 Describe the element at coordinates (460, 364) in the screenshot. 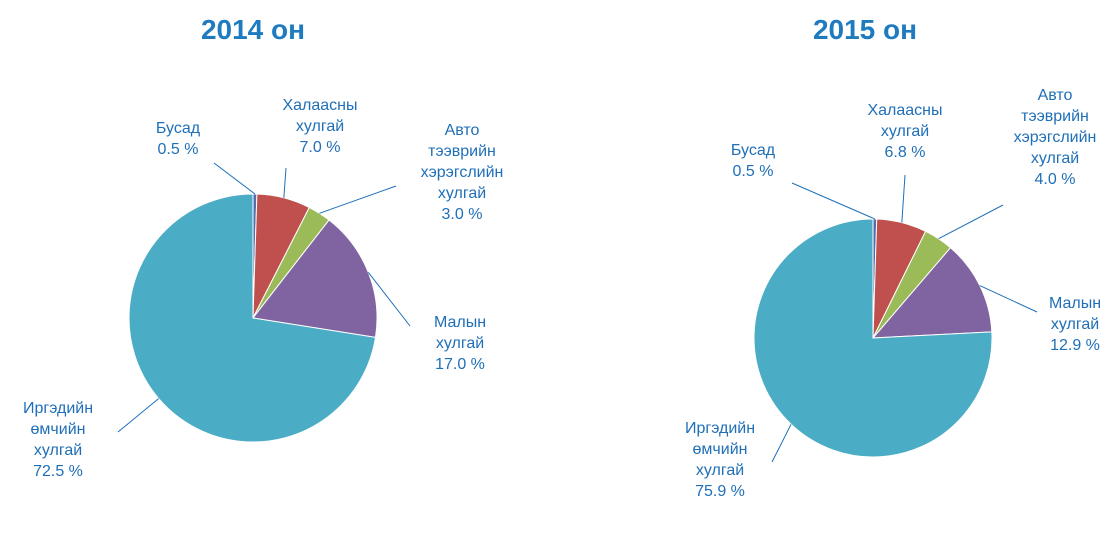

I see `value-label: 17.0 %` at that location.